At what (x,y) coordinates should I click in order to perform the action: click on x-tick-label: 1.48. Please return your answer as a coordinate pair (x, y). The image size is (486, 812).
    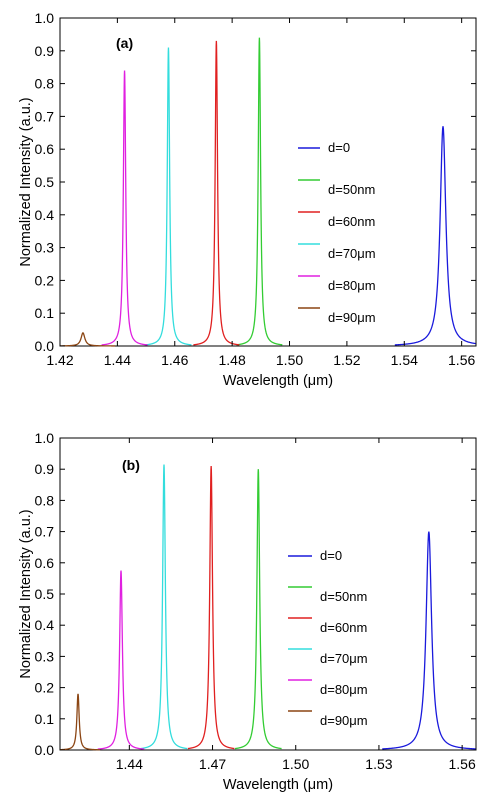
    Looking at the image, I should click on (232, 360).